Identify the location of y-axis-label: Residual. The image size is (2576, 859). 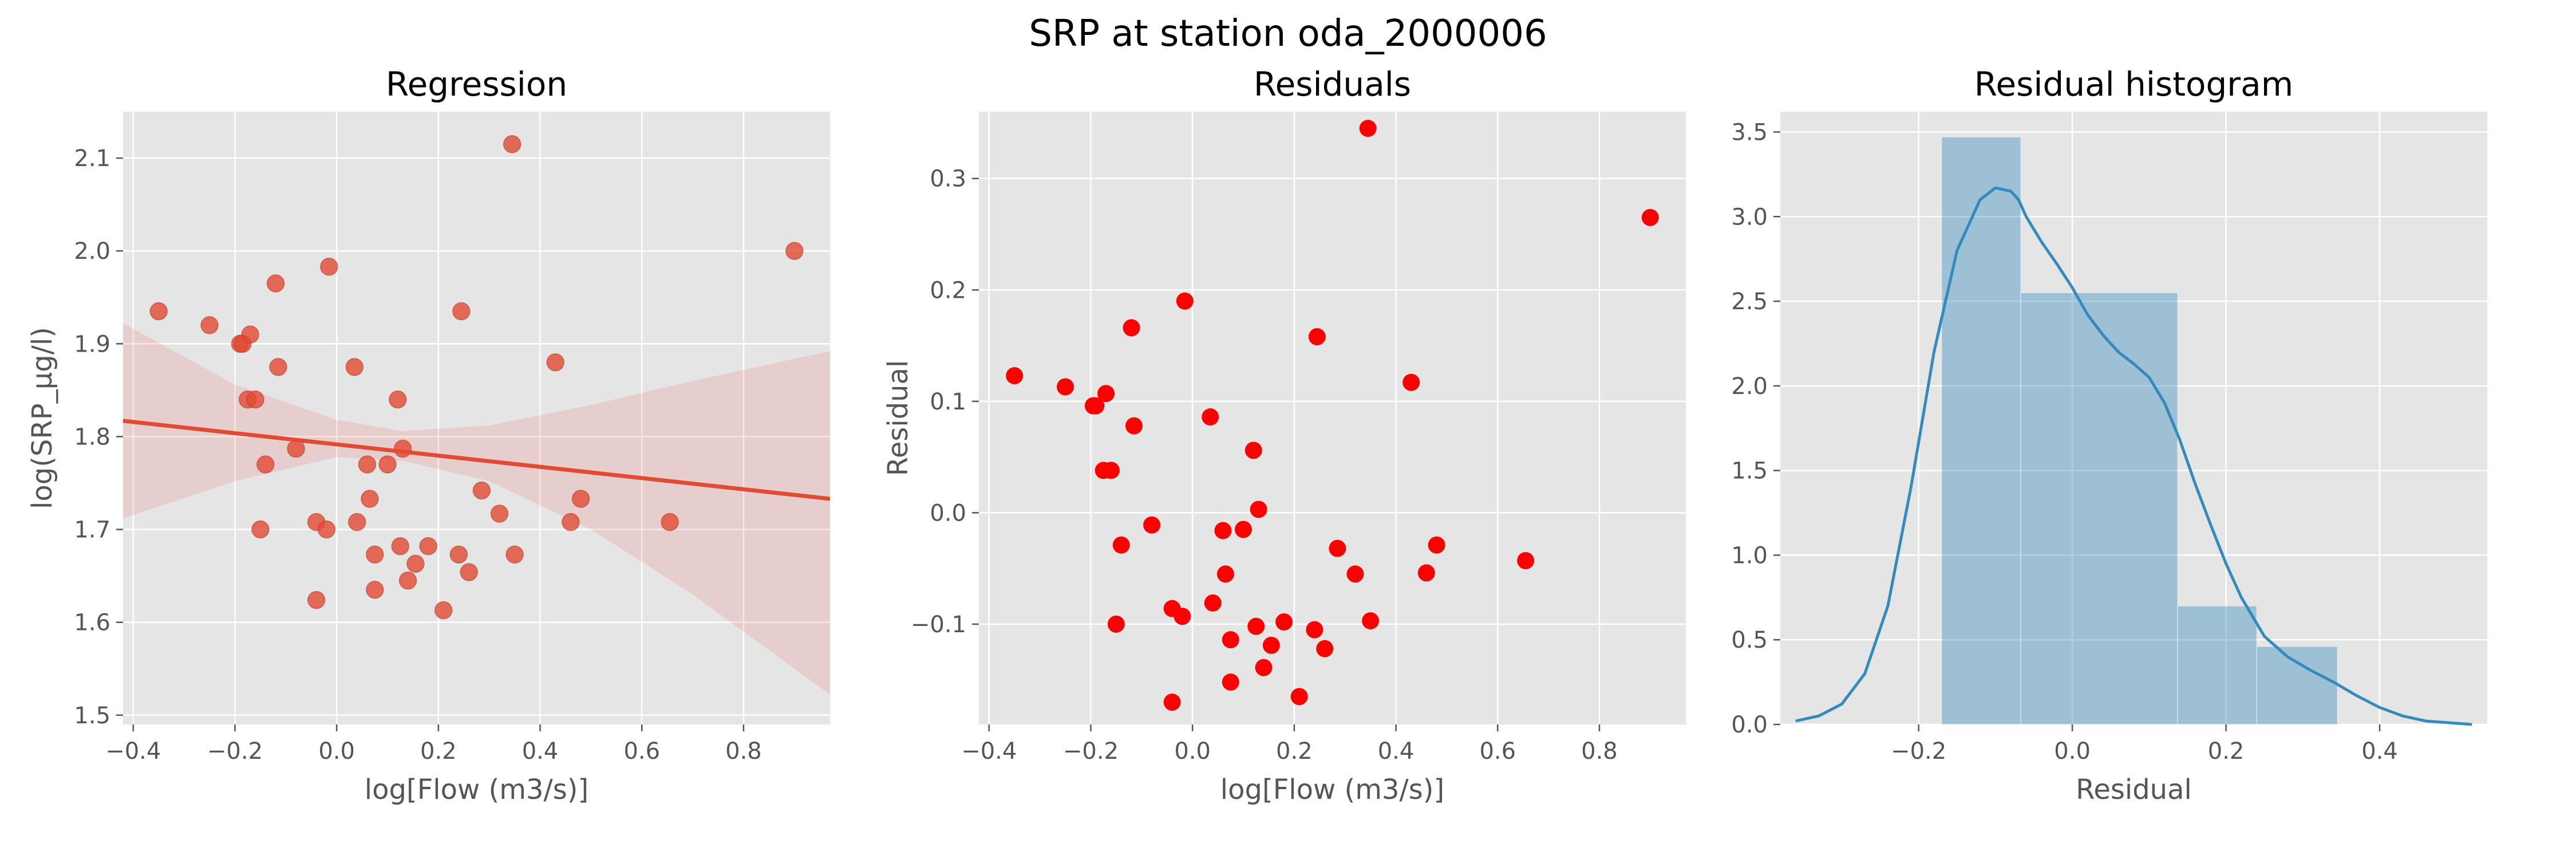
(898, 418).